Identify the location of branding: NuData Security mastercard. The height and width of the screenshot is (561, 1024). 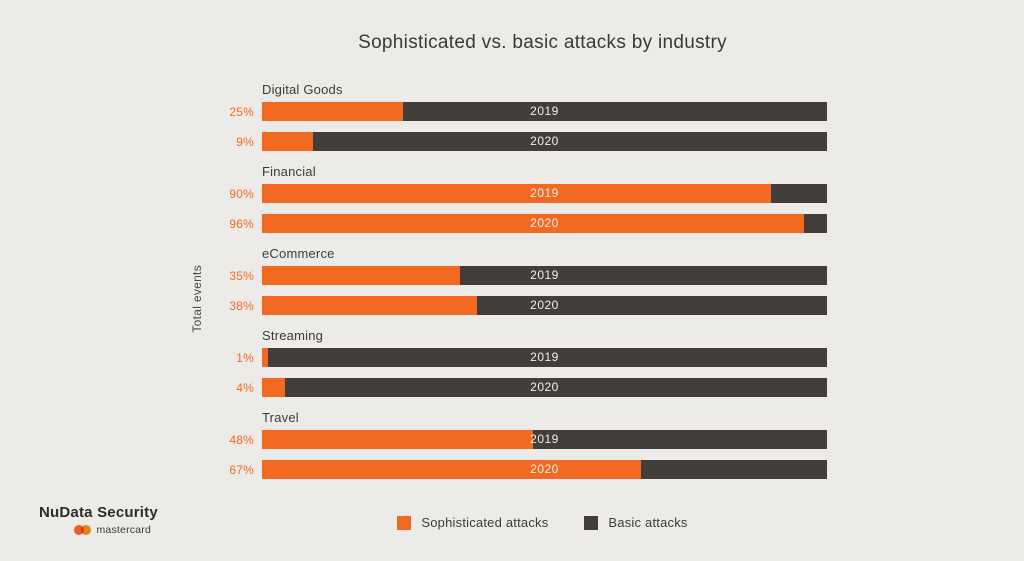
(98, 520).